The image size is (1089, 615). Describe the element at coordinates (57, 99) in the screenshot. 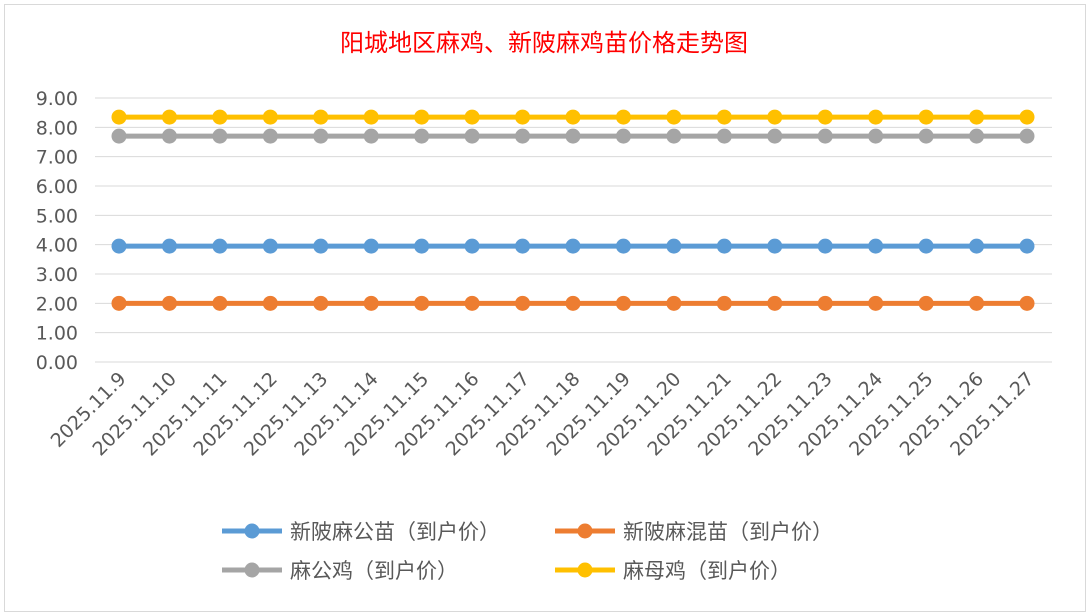

I see `y-tick-label: 9.00` at that location.